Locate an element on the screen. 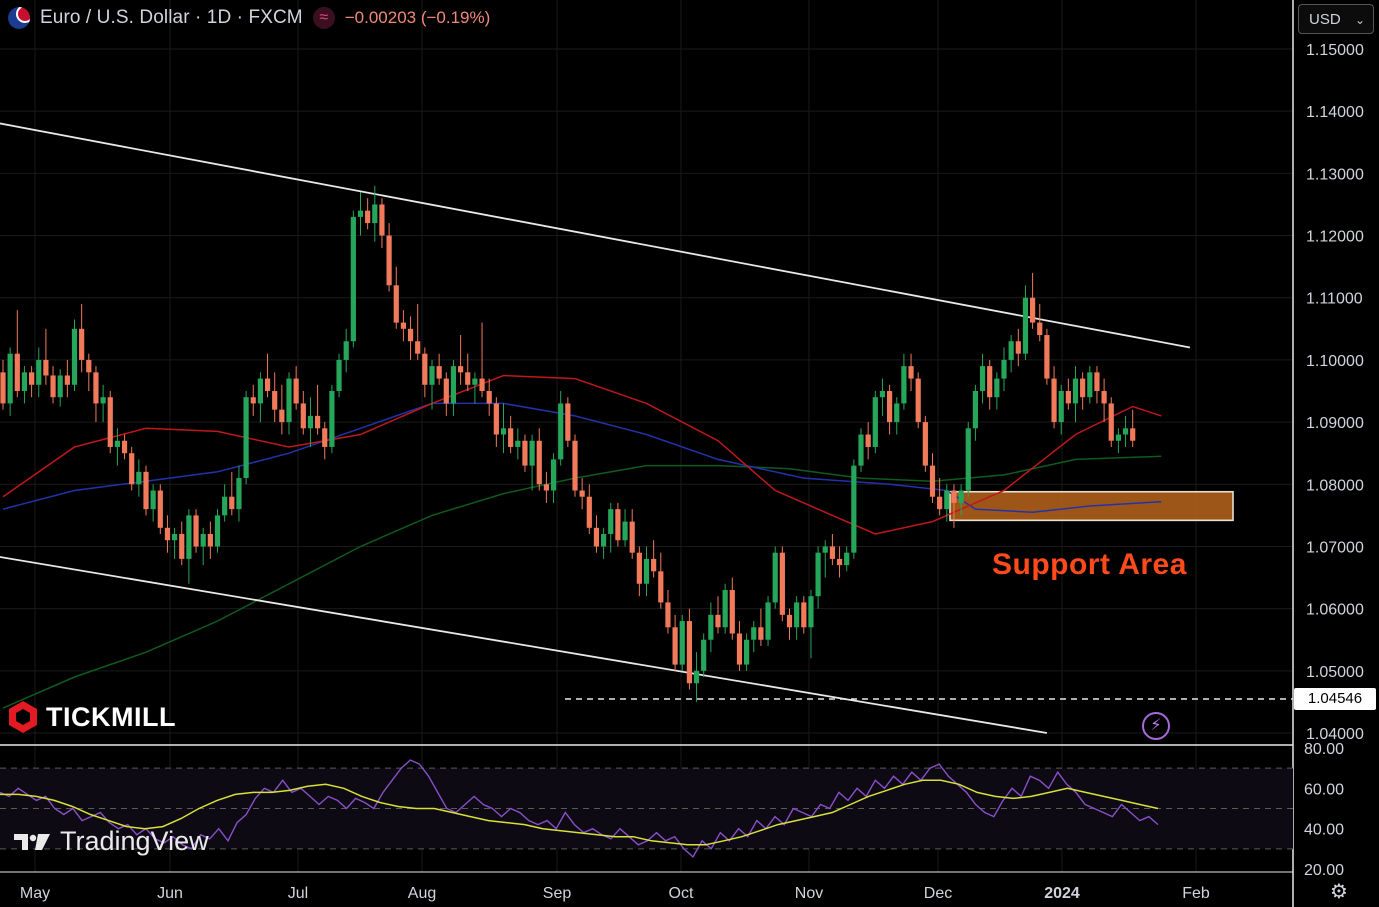 This screenshot has width=1379, height=907. approx-icon: ≈ is located at coordinates (323, 18).